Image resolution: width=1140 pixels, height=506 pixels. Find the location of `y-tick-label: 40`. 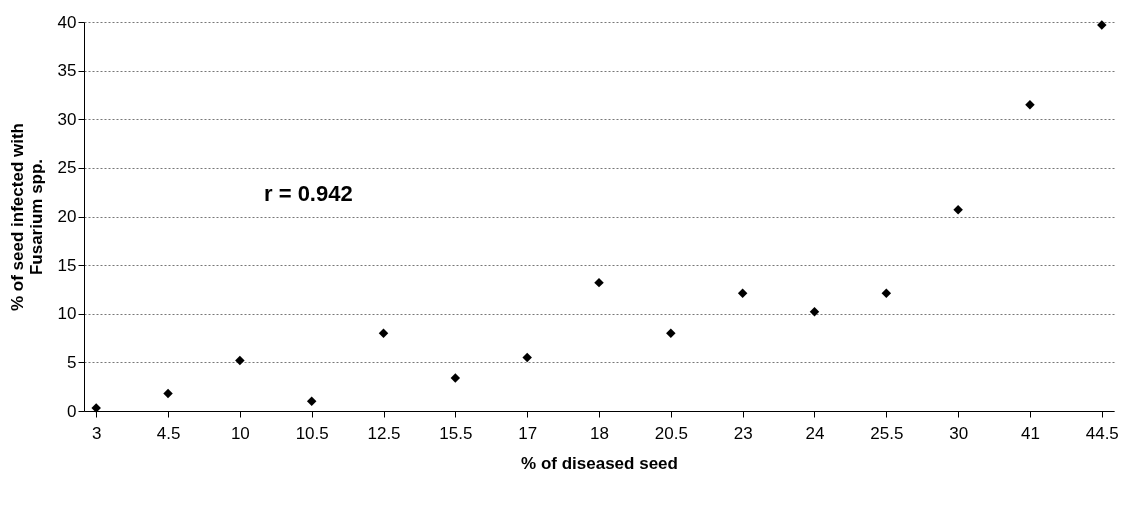

y-tick-label: 40 is located at coordinates (67, 22).